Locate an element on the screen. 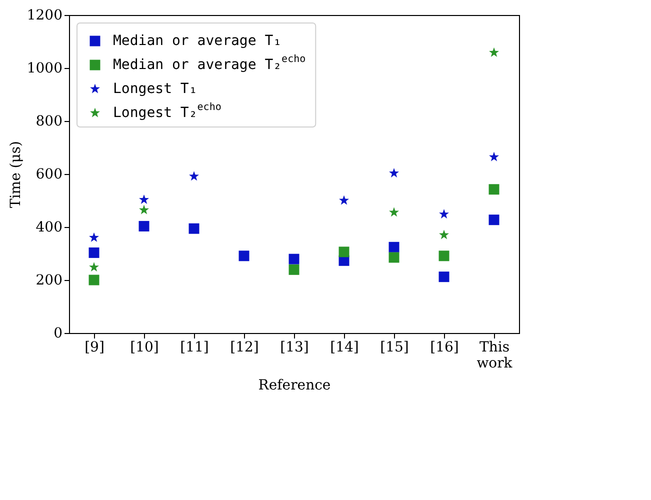 This screenshot has height=500, width=651. x-tick-label: [10] is located at coordinates (144, 348).